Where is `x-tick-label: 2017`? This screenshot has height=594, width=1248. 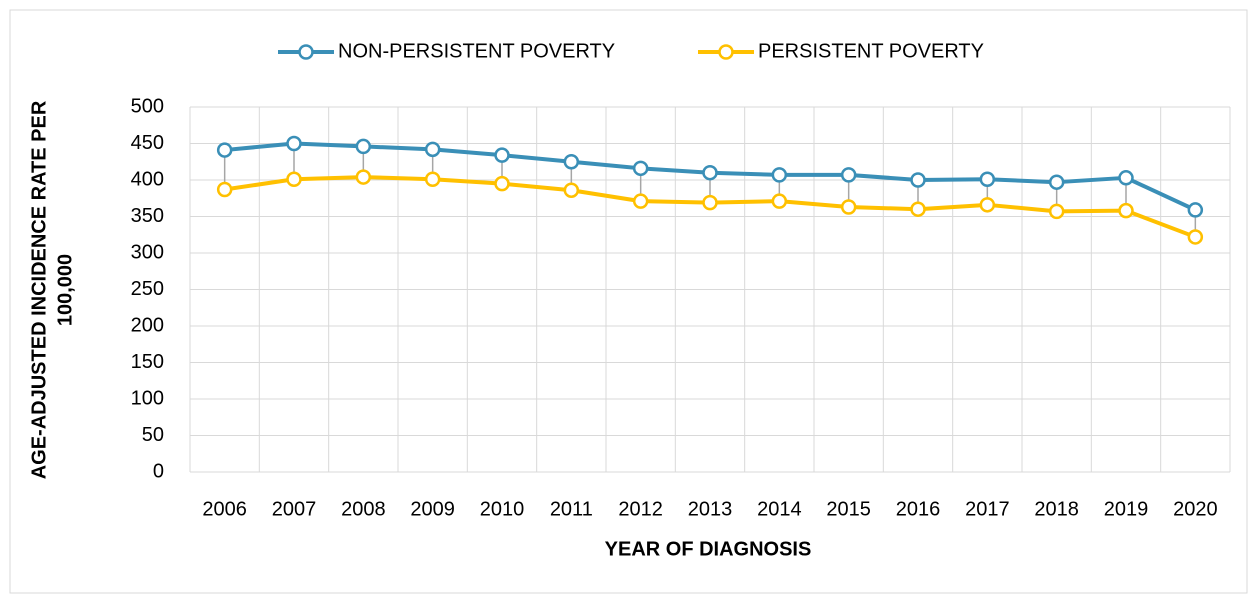
x-tick-label: 2017 is located at coordinates (987, 509).